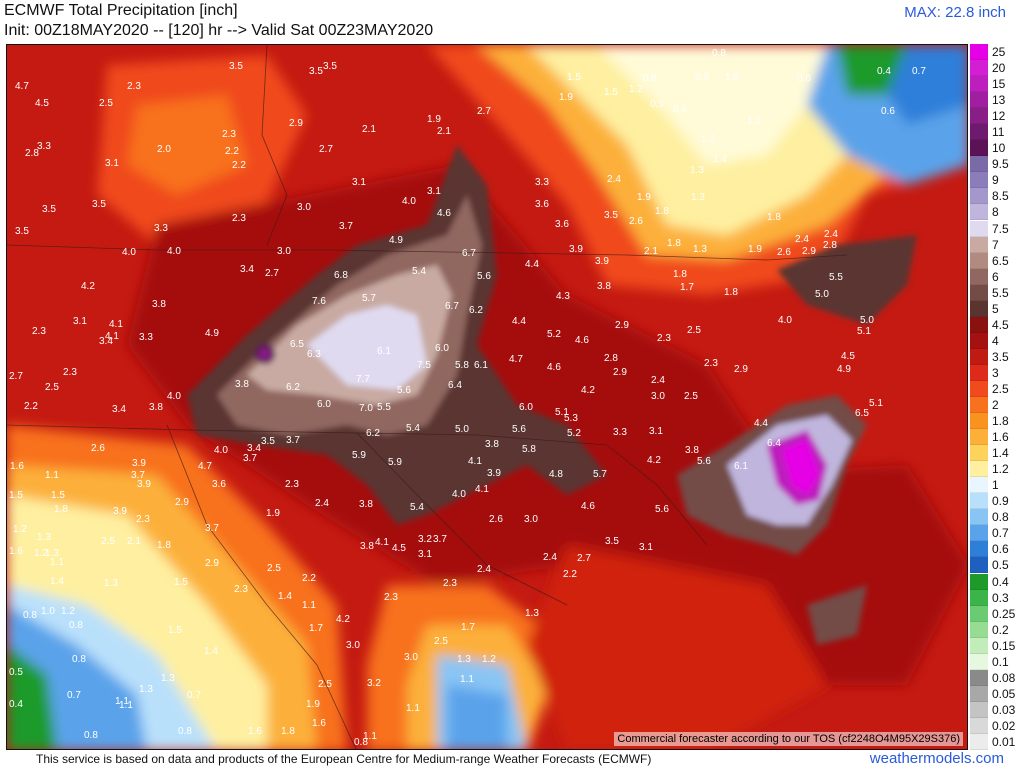 The image size is (1024, 768). I want to click on precip-value-label: 6.4, so click(774, 443).